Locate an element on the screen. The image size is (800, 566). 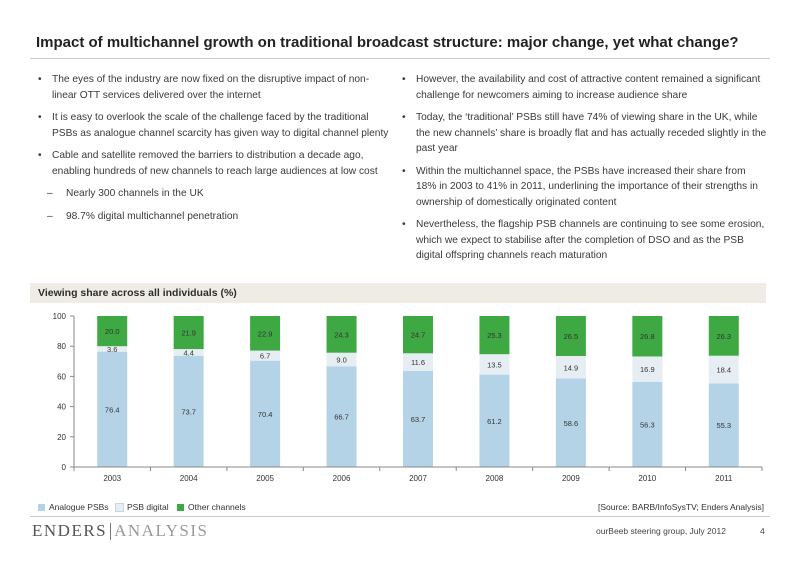
bar-label-2005-series-1: 6.7 is located at coordinates (265, 356).